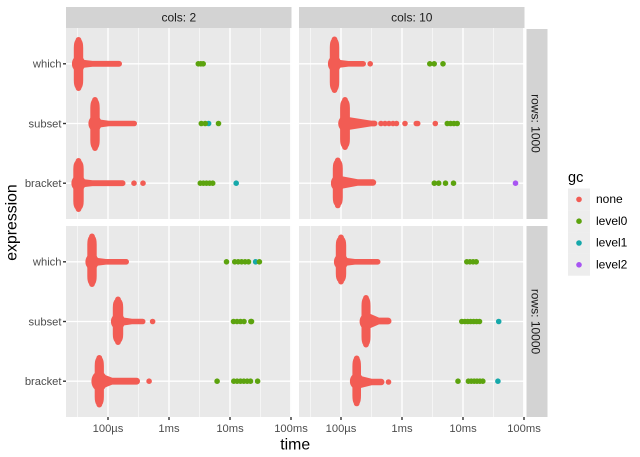 The width and height of the screenshot is (640, 457). Describe the element at coordinates (612, 264) in the screenshot. I see `svg-text: level2` at that location.